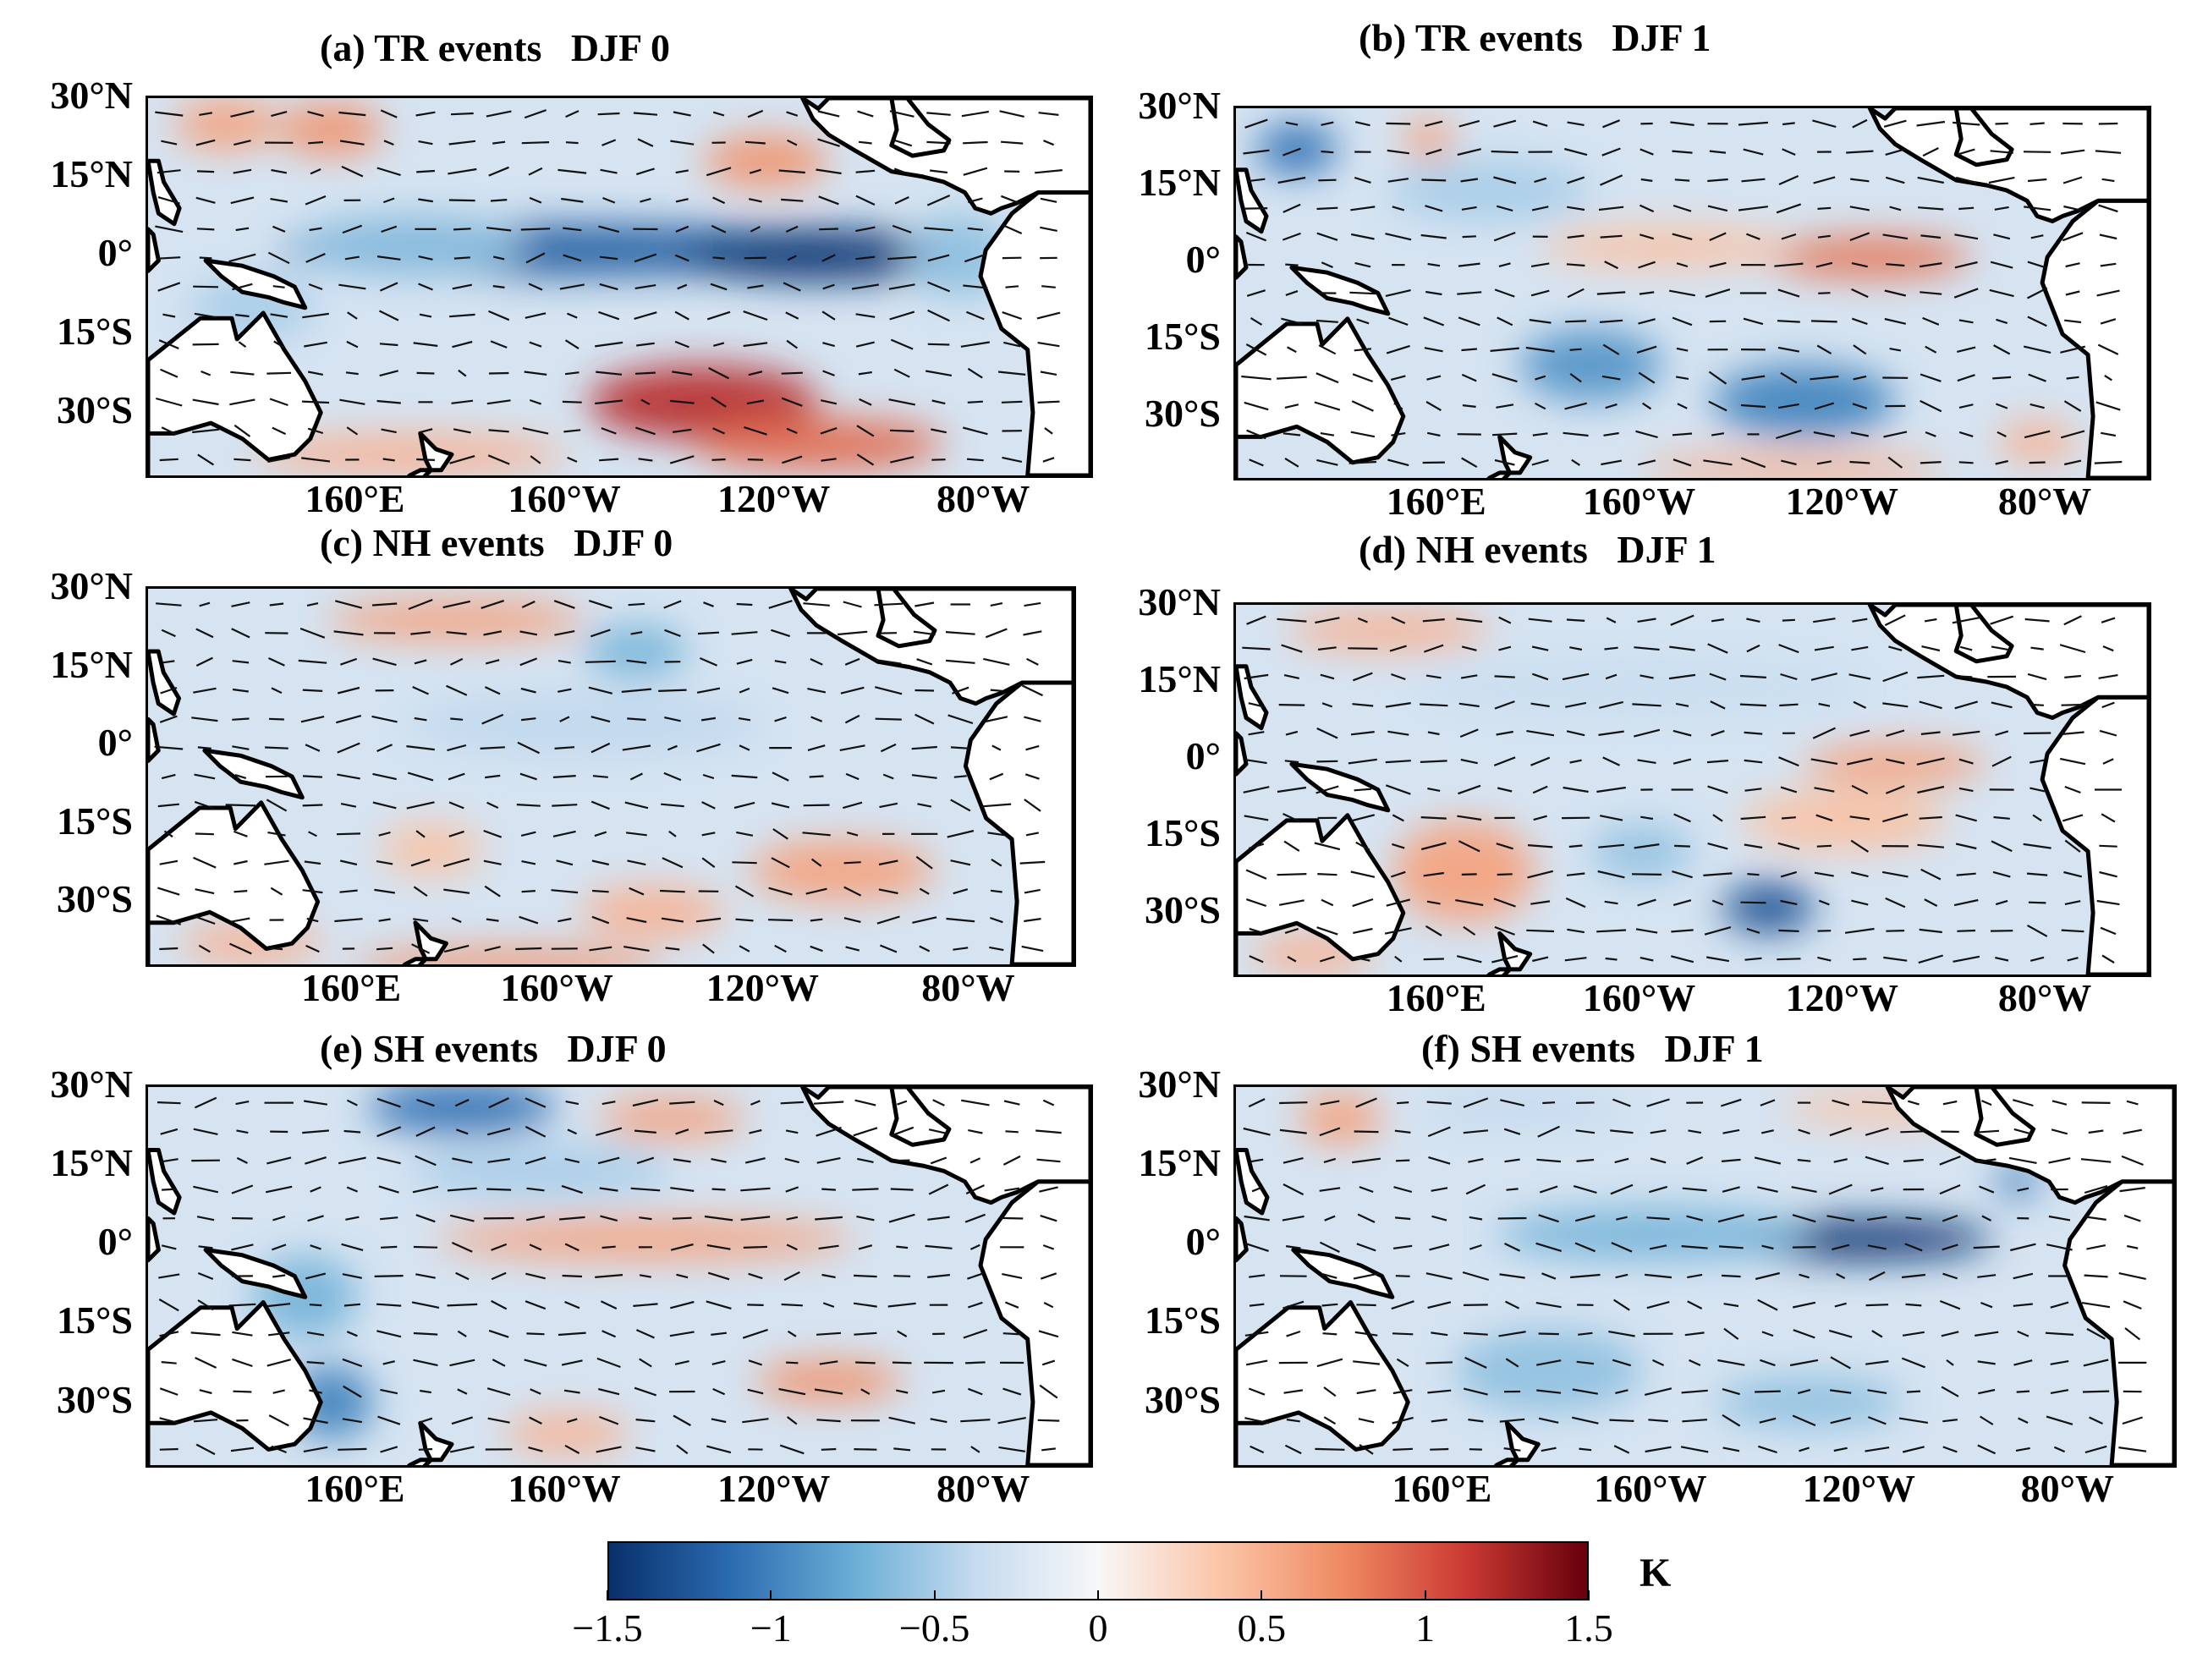  I want to click on panel-e-lat-label: 30°S, so click(95, 1399).